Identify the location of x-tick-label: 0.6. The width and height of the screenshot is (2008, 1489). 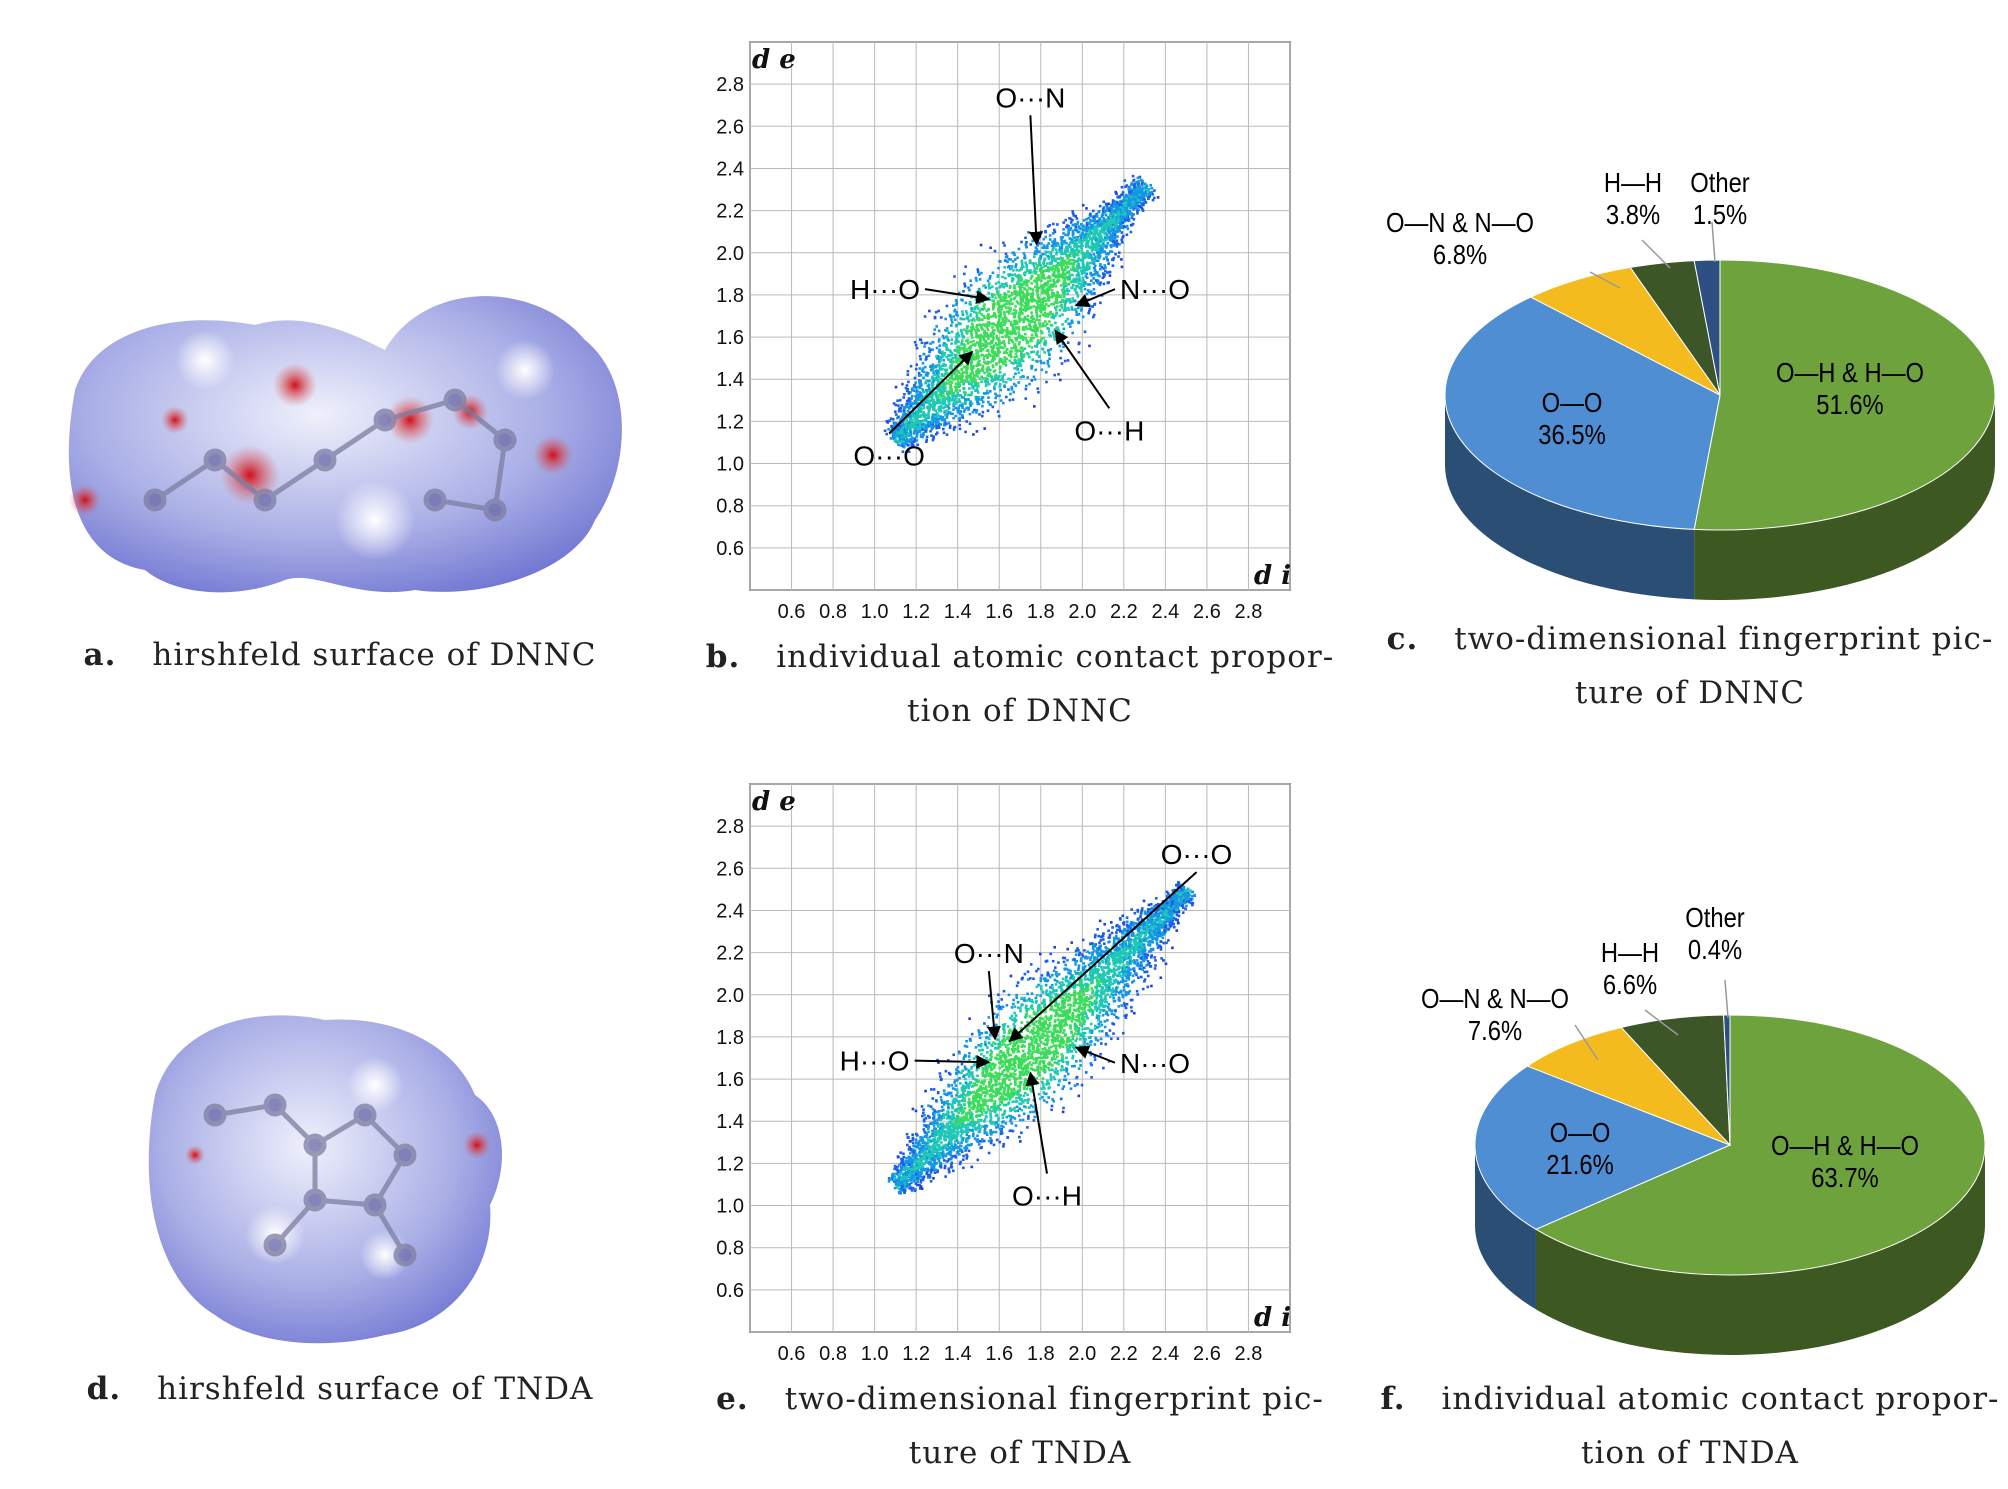
(792, 612).